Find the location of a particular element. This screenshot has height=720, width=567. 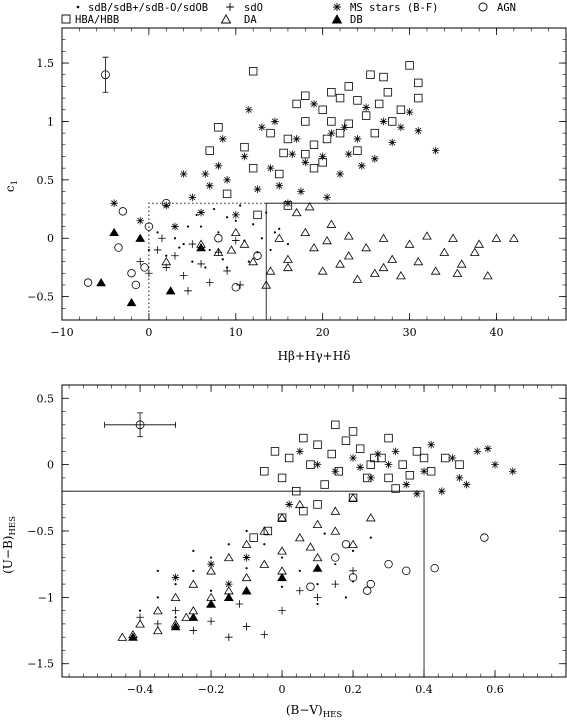

legend-entry-sdo: sdO is located at coordinates (244, 8).